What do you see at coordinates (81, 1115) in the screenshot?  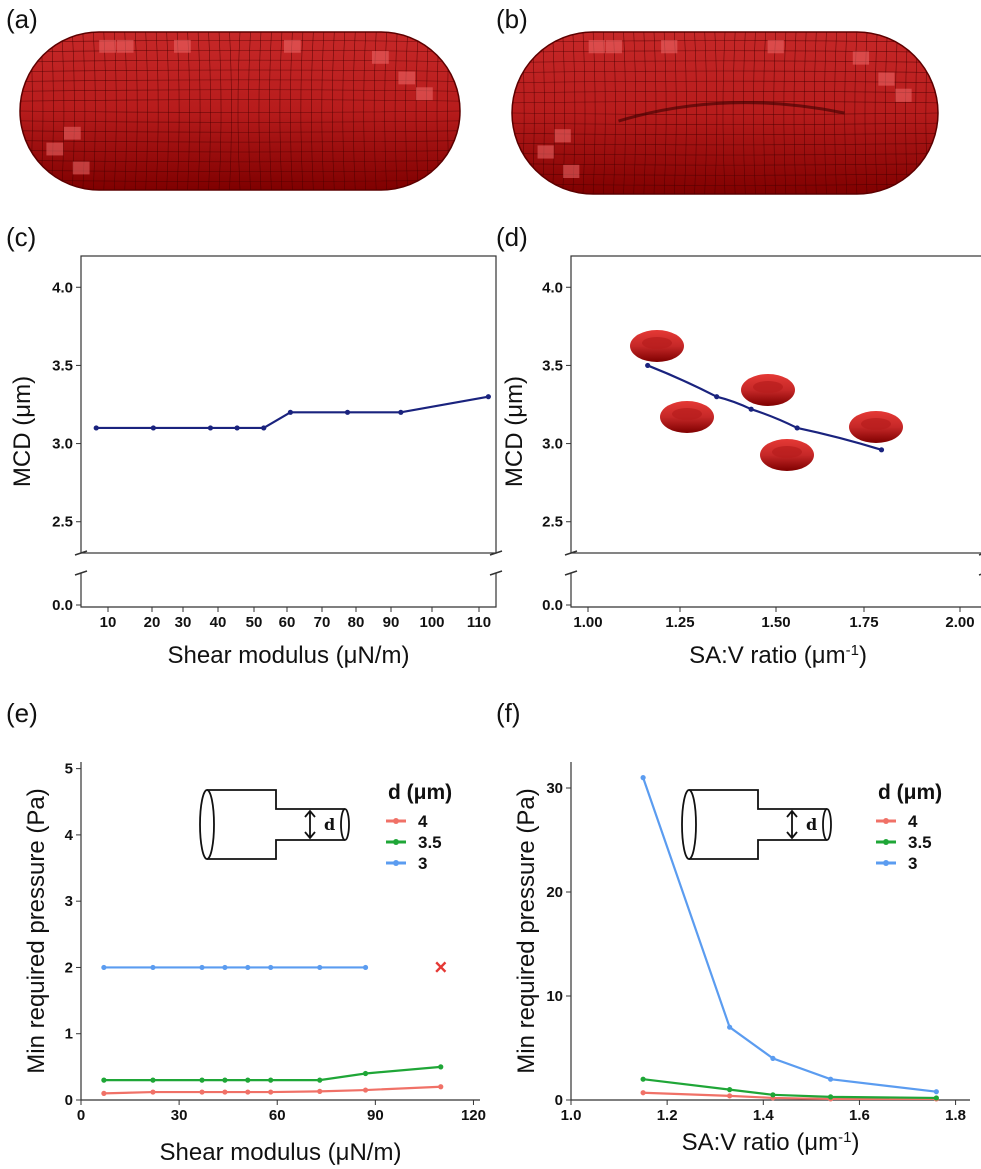 I see `x-tick-label: 0` at bounding box center [81, 1115].